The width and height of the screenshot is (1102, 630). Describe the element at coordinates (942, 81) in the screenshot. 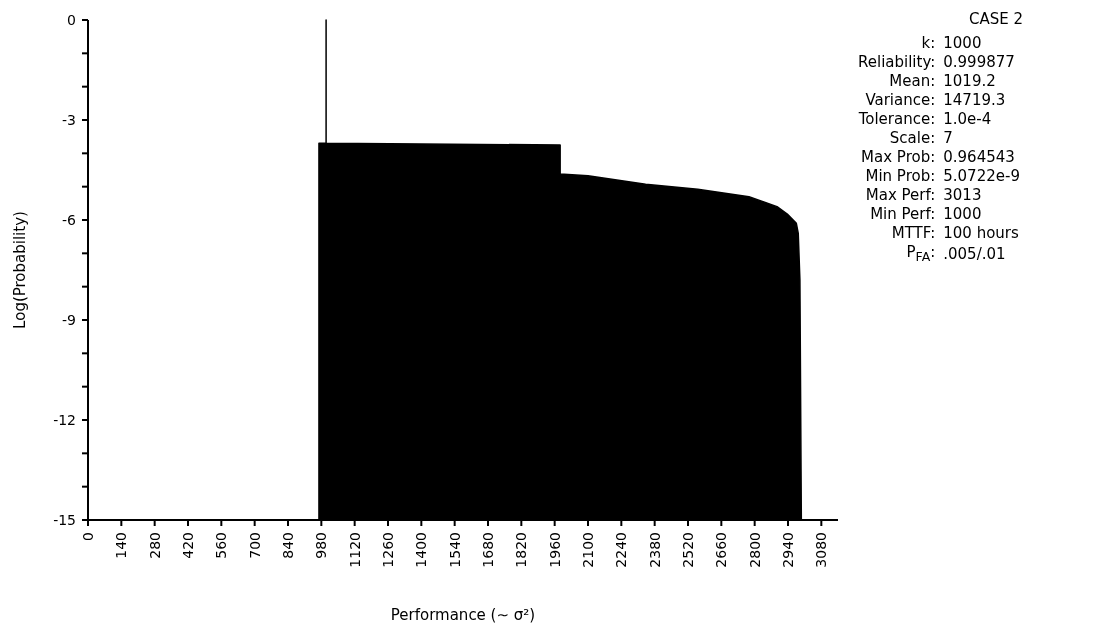

I see `text: Mean: 1019.2` at that location.